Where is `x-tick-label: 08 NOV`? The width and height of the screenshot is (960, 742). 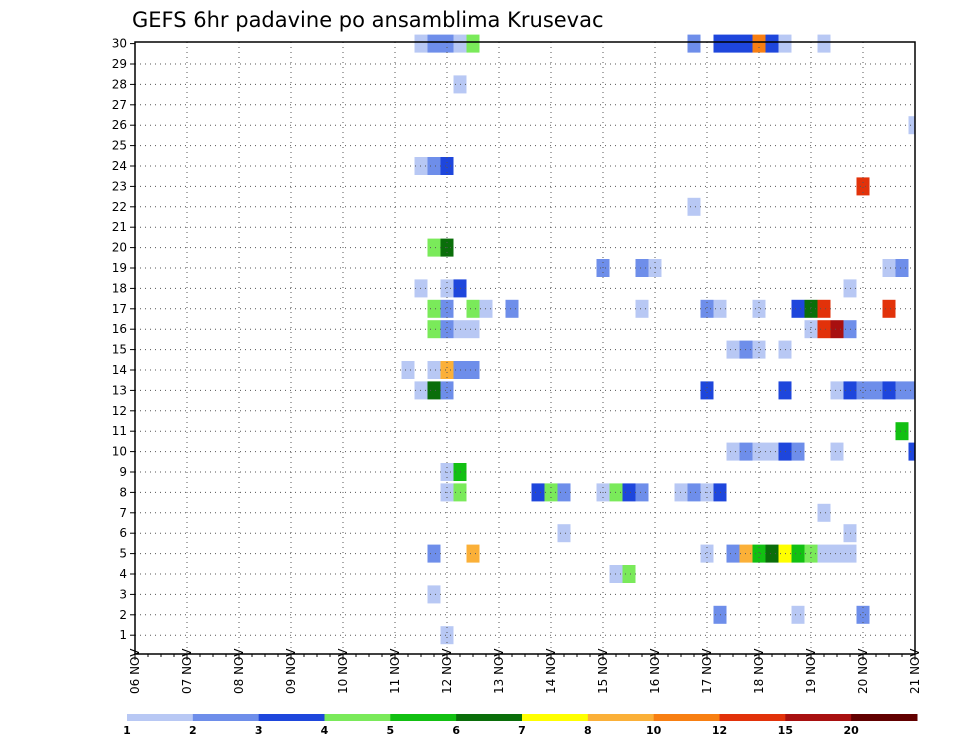 x-tick-label: 08 NOV is located at coordinates (239, 671).